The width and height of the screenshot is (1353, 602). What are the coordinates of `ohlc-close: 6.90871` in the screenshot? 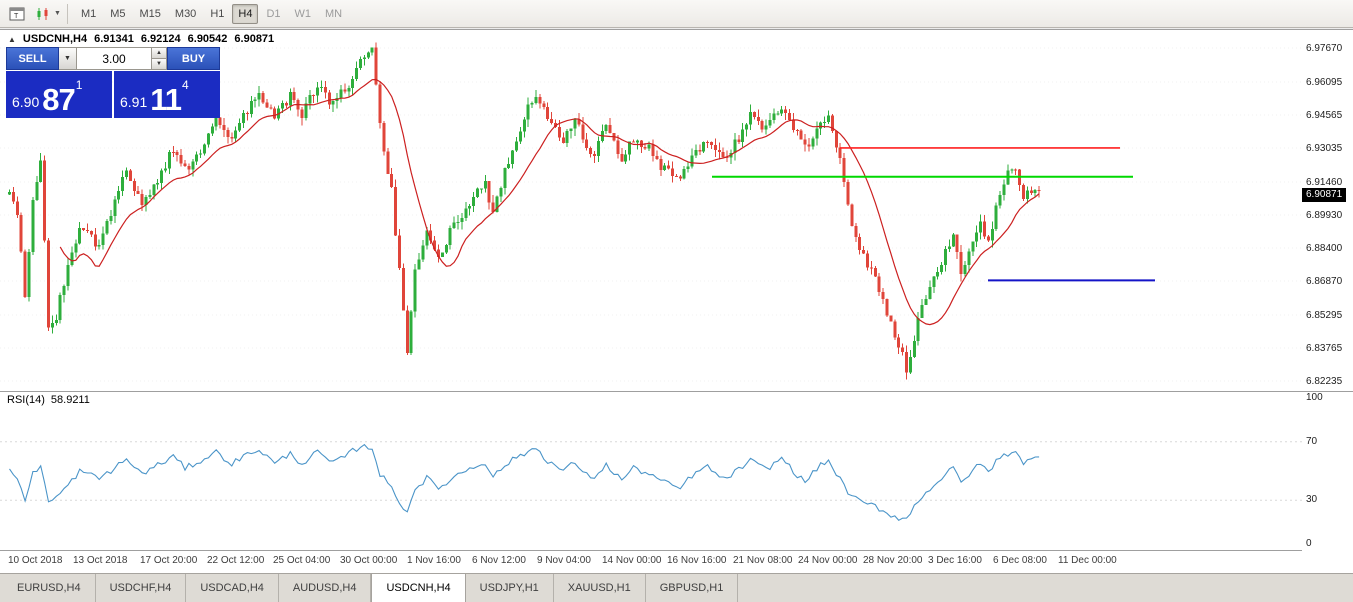 It's located at (254, 39).